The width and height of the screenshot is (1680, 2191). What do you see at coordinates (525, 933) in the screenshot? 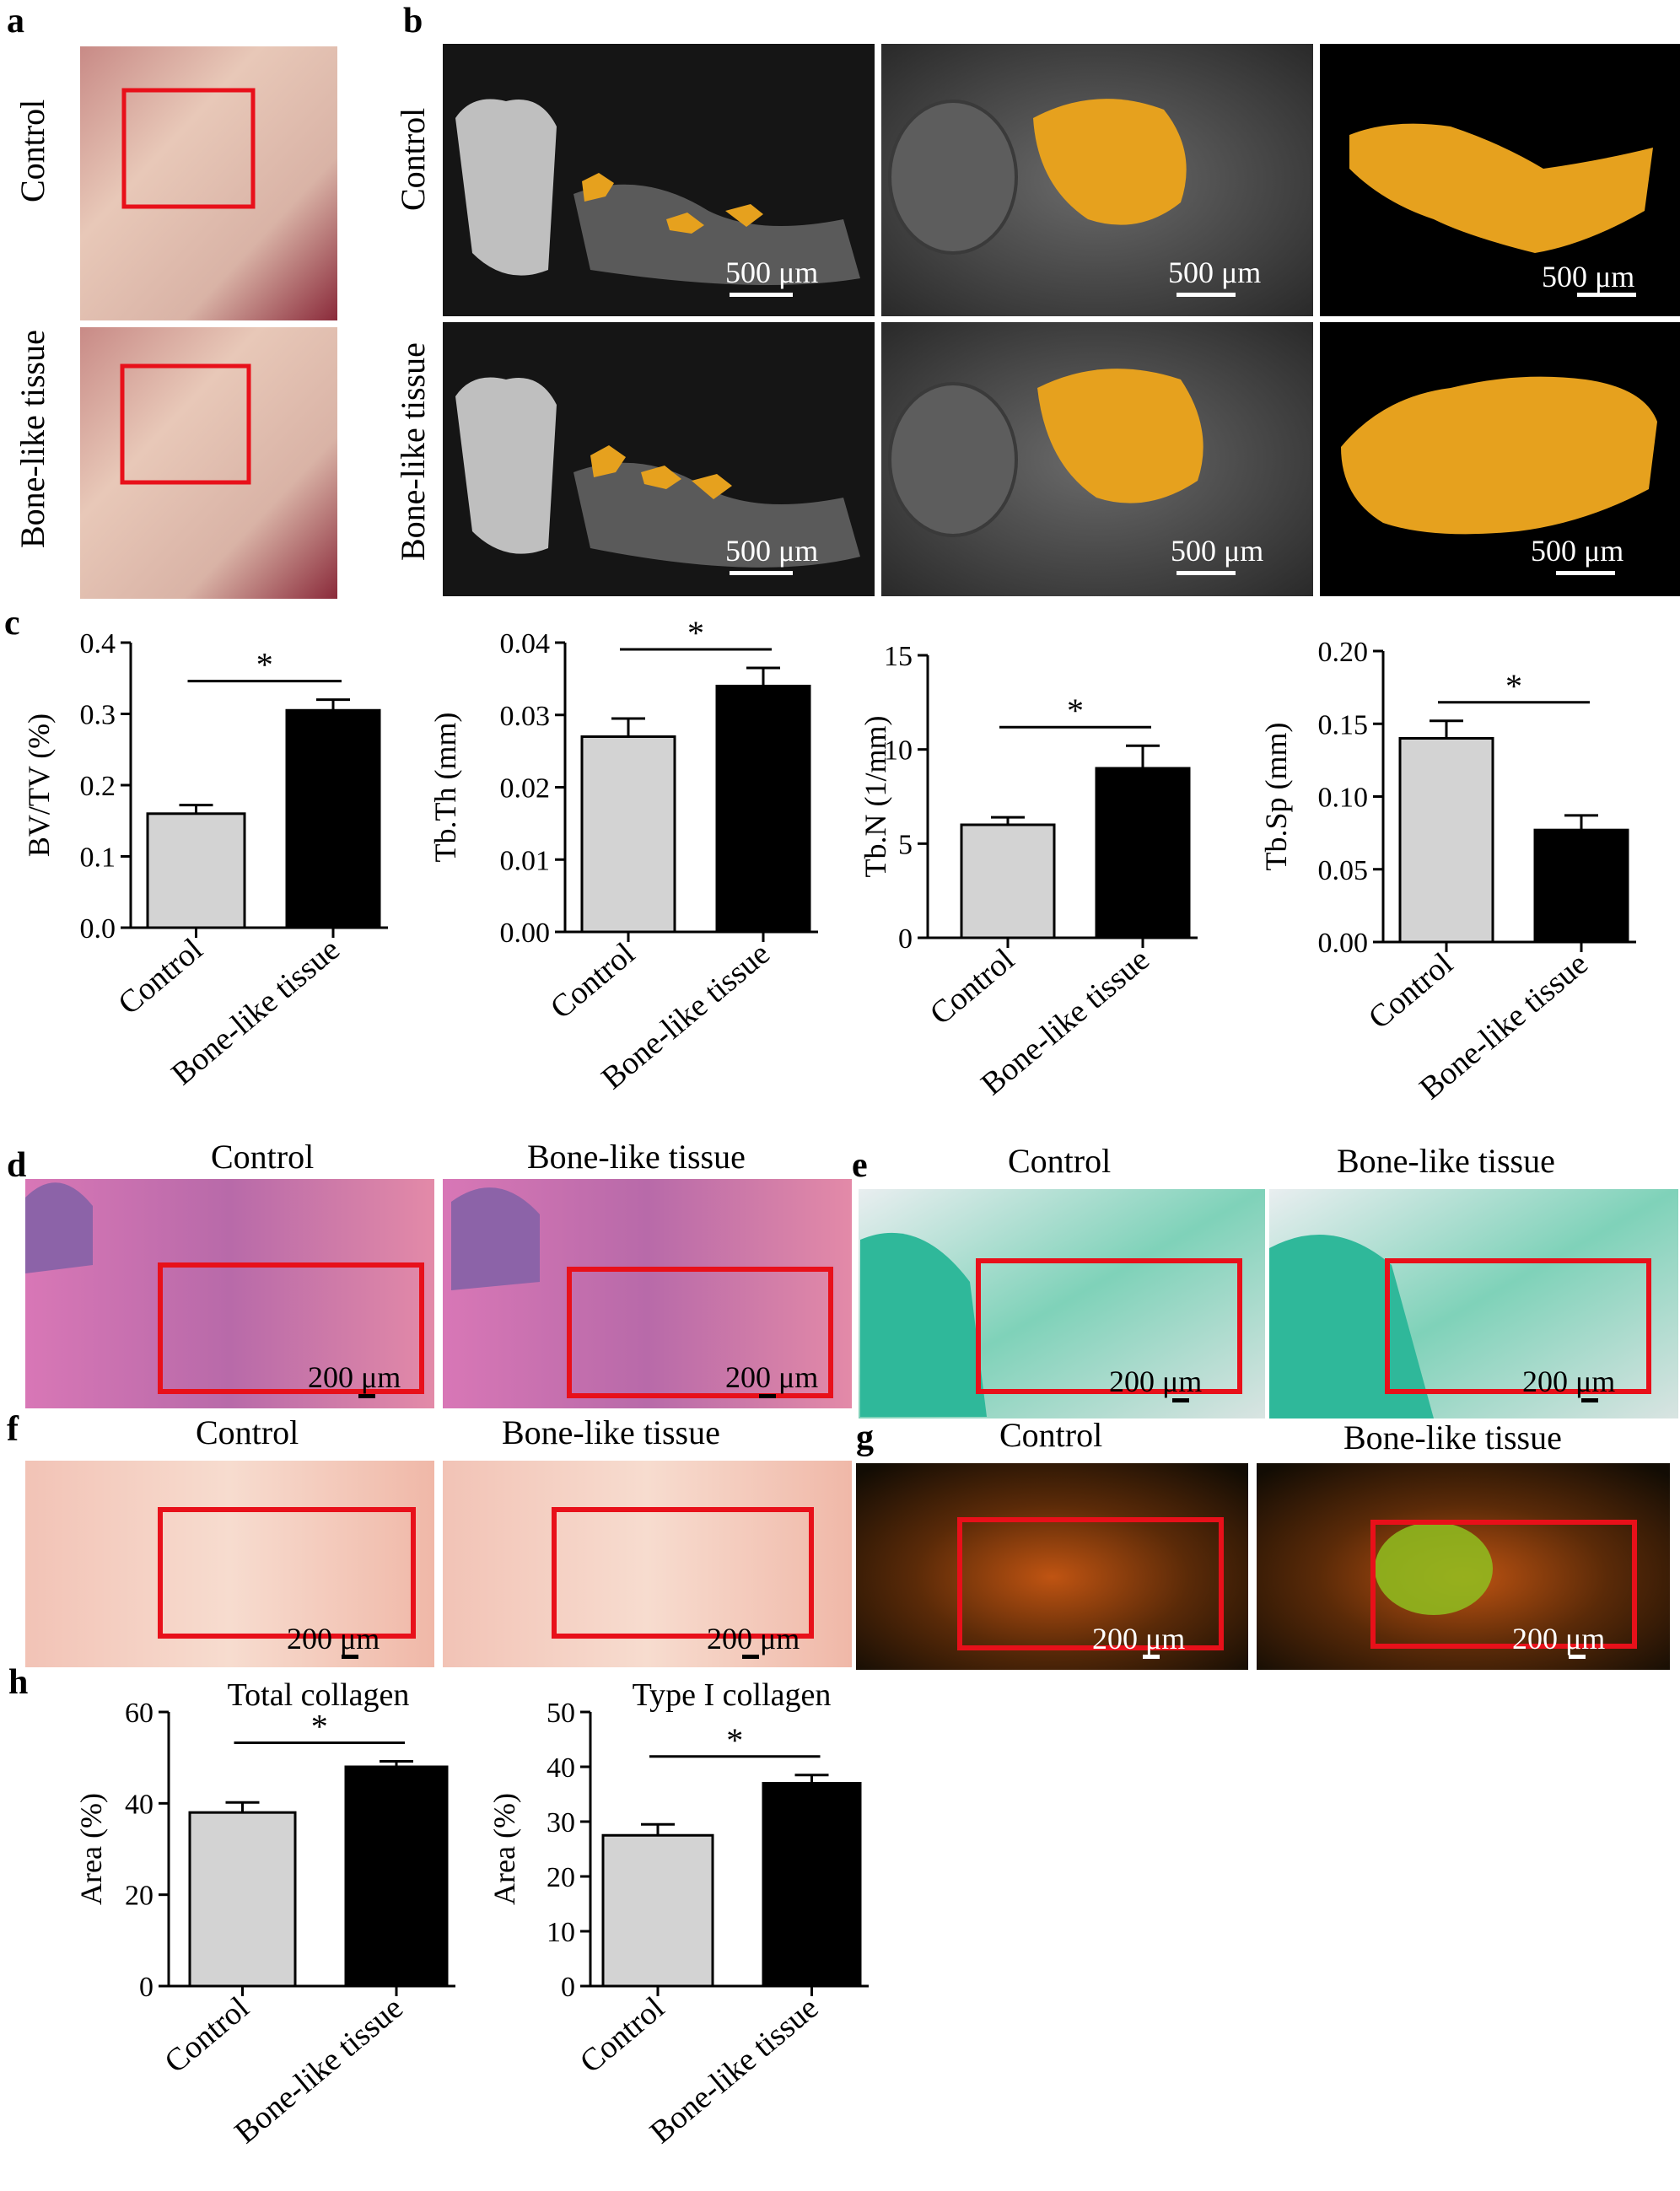
I see `y-tick-label: 0.00` at bounding box center [525, 933].